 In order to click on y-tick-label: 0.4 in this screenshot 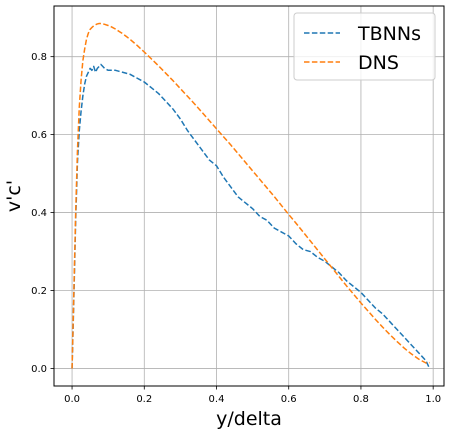, I will do `click(39, 213)`.